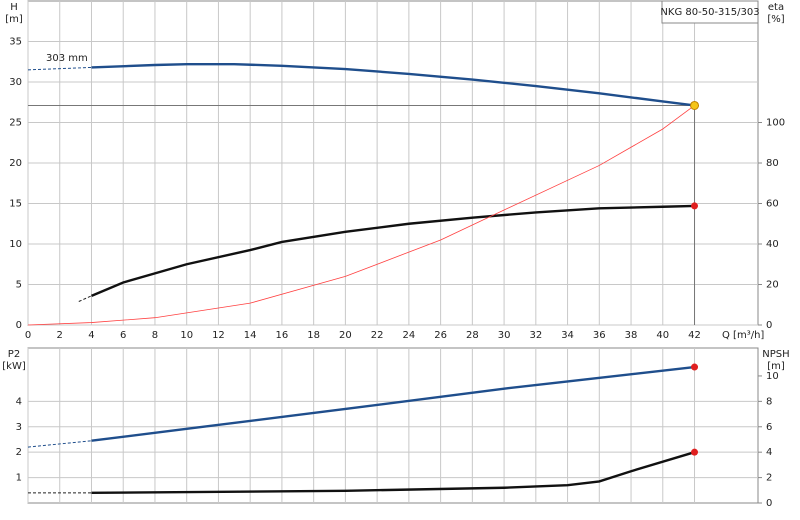 Image resolution: width=800 pixels, height=520 pixels. Describe the element at coordinates (772, 376) in the screenshot. I see `y2-tick-label: 10` at that location.